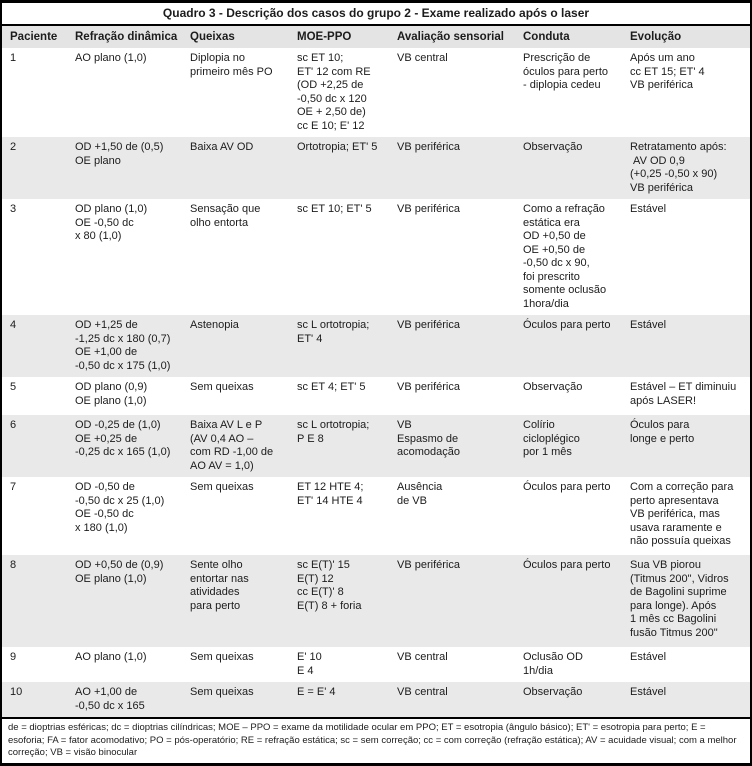  What do you see at coordinates (13, 565) in the screenshot?
I see `cell-paciente: 8` at bounding box center [13, 565].